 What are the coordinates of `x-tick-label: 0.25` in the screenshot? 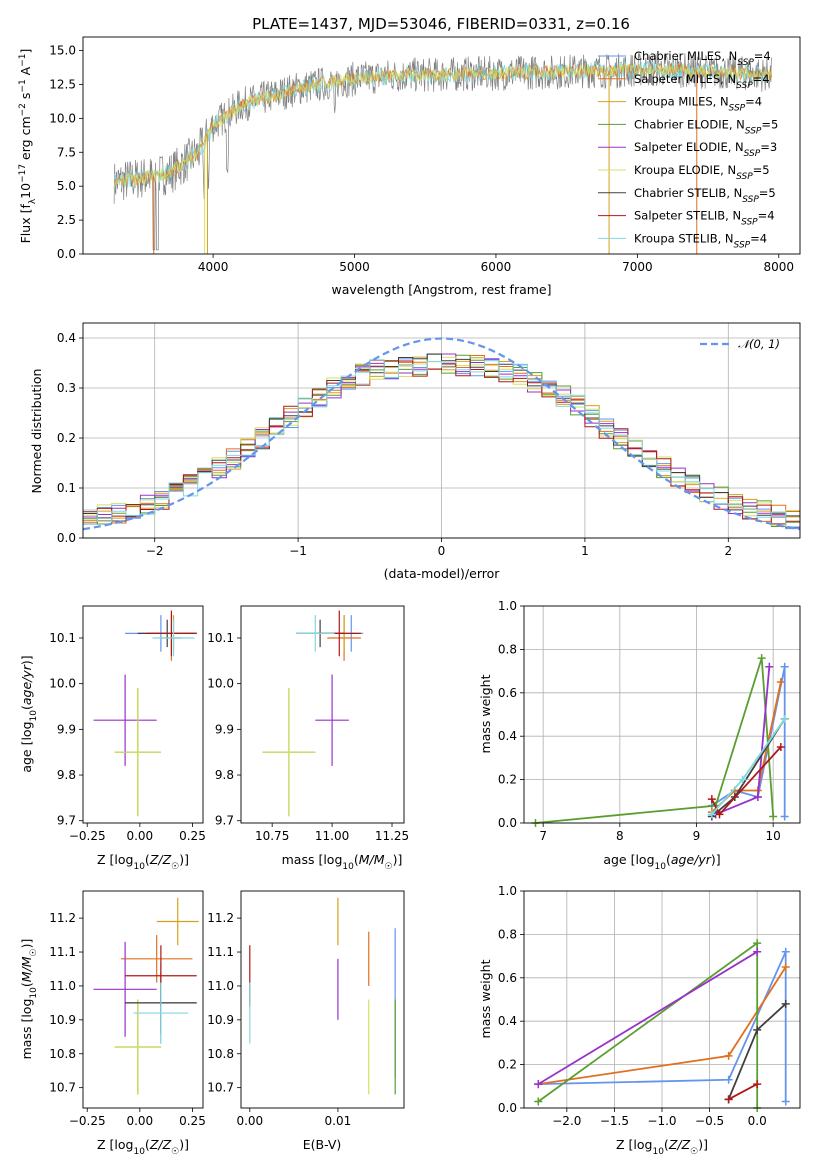 It's located at (192, 836).